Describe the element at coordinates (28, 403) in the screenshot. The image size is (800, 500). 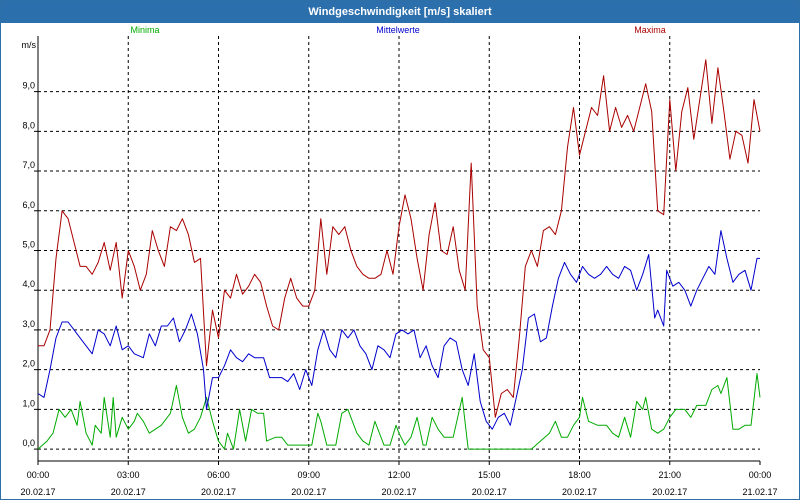
I see `y-tick-label: 1,0` at that location.